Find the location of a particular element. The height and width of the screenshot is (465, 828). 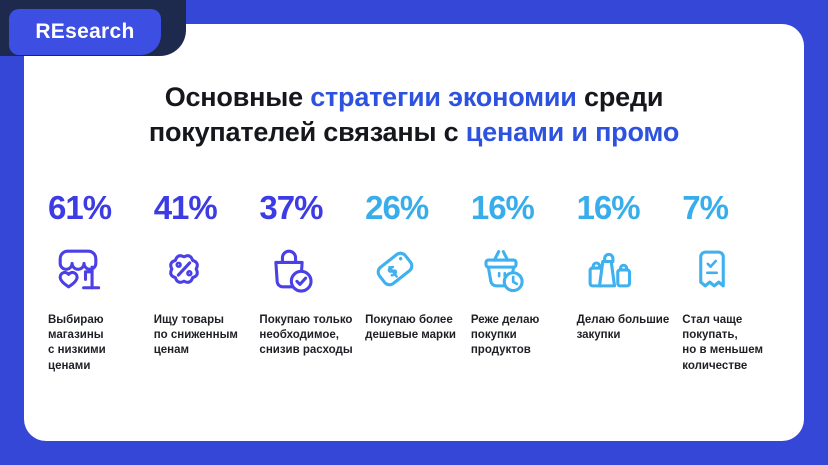

stat-percent: 41% is located at coordinates (185, 208).